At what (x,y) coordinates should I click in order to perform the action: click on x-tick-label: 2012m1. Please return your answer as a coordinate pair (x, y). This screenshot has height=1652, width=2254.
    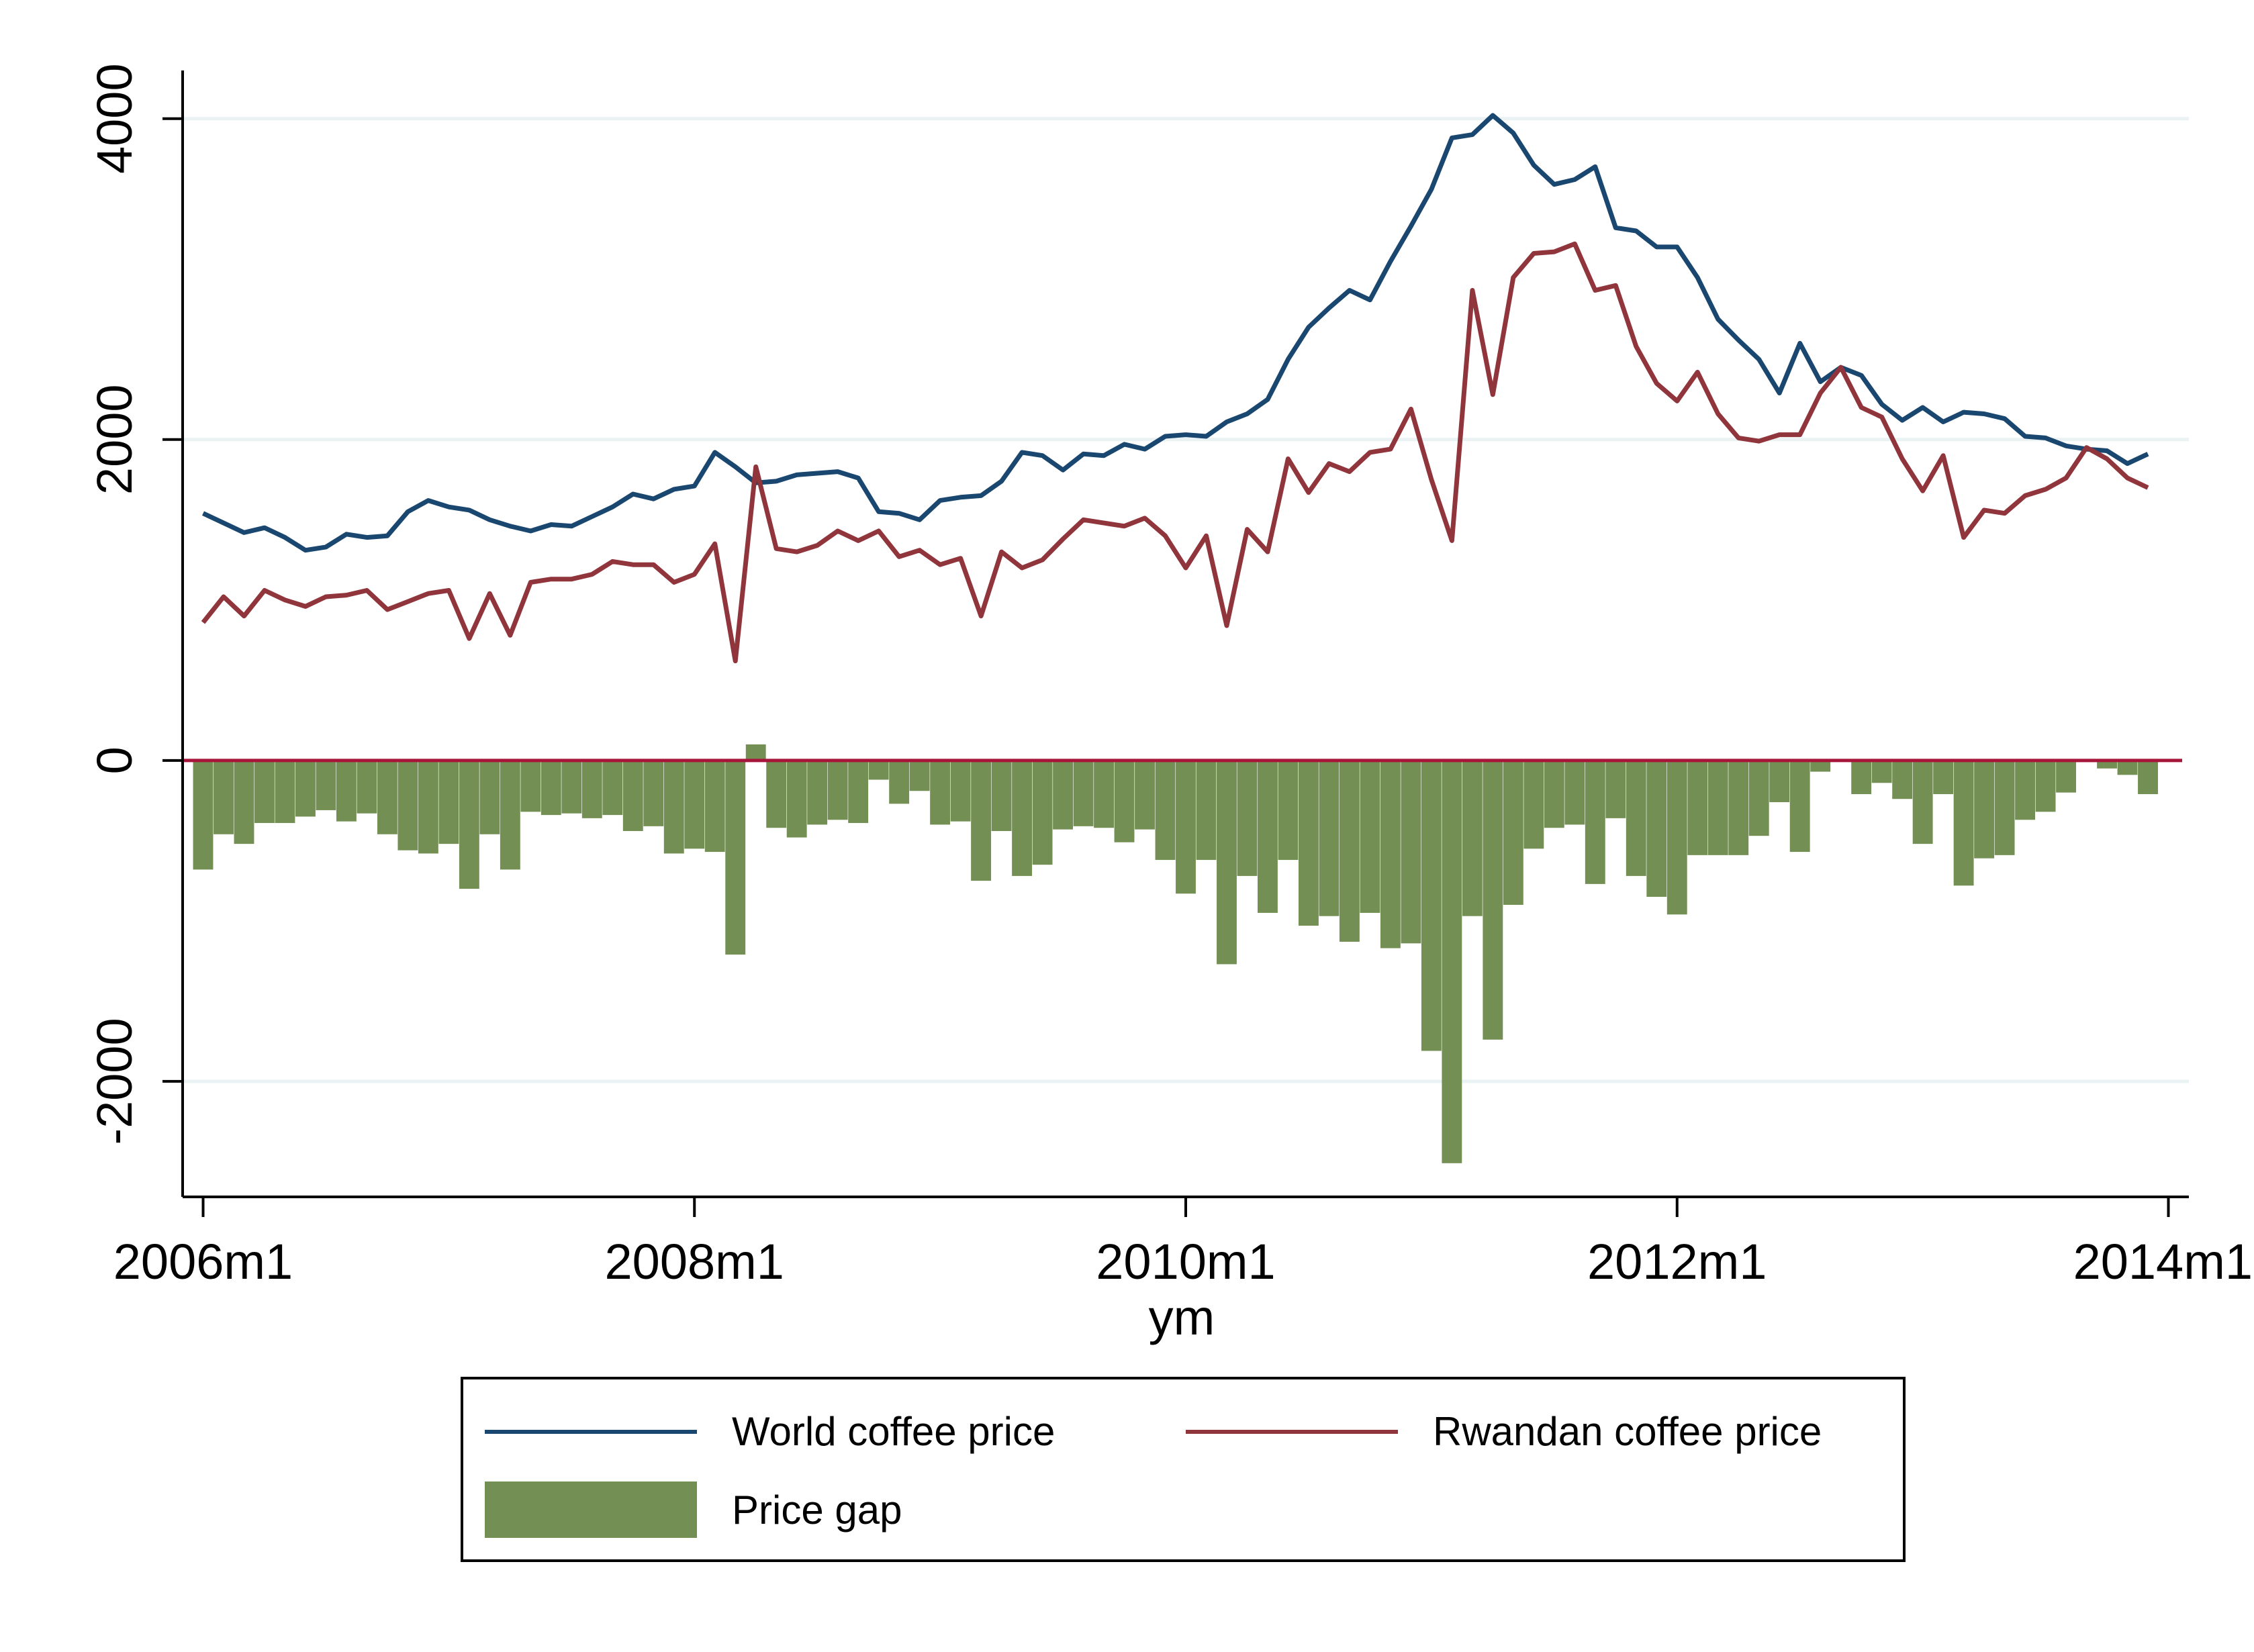
    Looking at the image, I should click on (1677, 1262).